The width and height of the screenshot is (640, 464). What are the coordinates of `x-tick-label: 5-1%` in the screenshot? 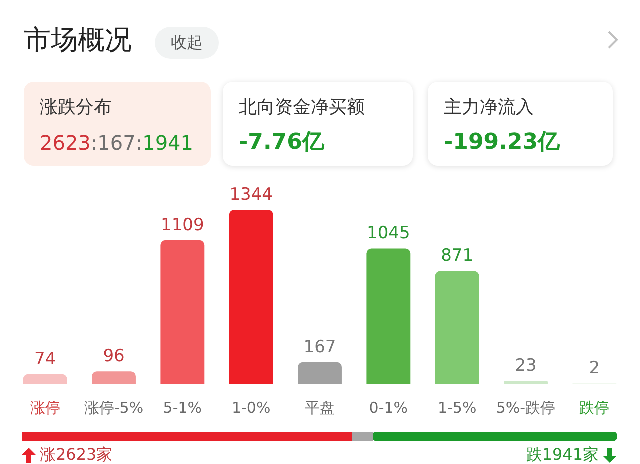 It's located at (182, 407).